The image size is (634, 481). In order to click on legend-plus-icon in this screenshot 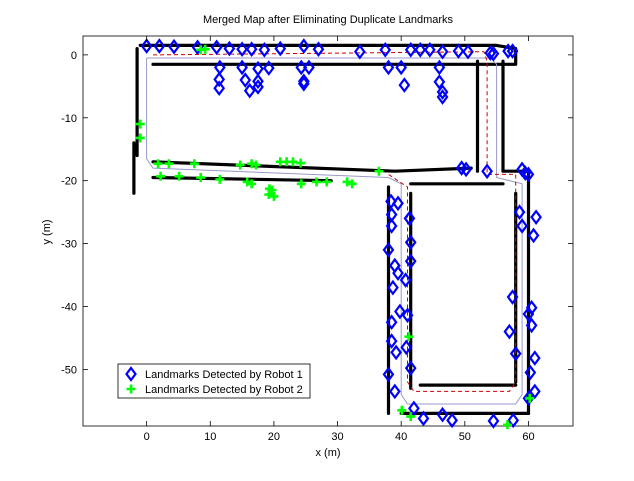, I will do `click(131, 389)`.